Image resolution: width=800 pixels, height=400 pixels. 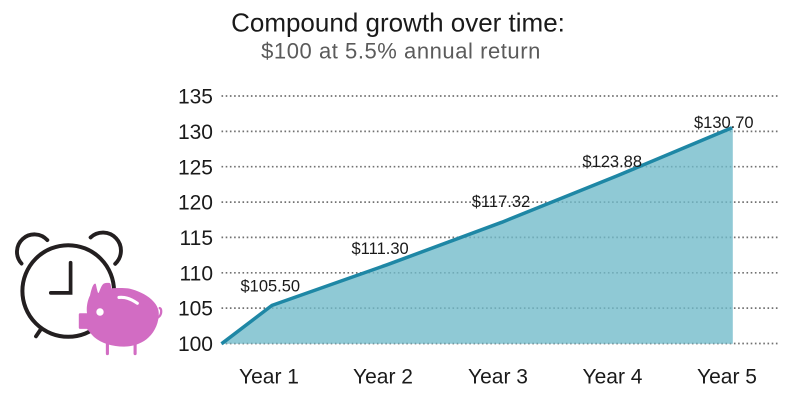 I want to click on svg-text: Year 2, so click(x=383, y=377).